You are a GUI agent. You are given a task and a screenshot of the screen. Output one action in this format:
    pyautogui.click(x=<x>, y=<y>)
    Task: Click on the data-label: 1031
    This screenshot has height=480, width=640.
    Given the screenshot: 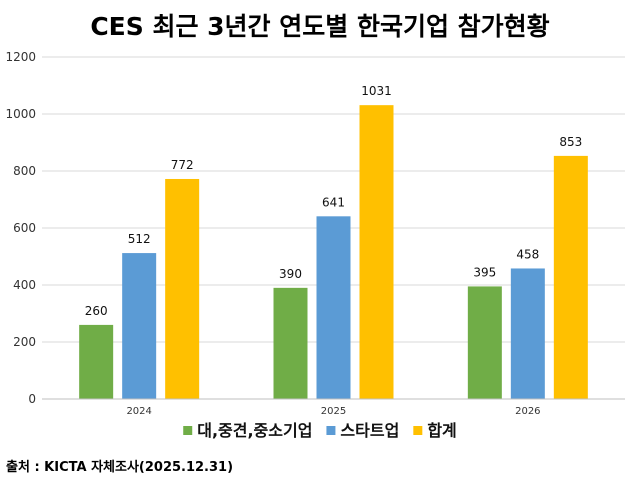 What is the action you would take?
    pyautogui.click(x=376, y=91)
    